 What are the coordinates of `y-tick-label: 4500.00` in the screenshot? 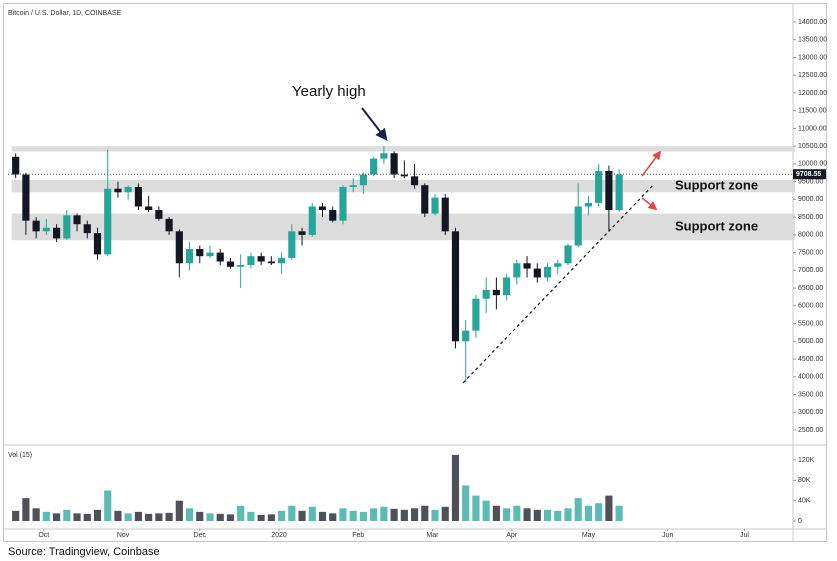 It's located at (810, 359).